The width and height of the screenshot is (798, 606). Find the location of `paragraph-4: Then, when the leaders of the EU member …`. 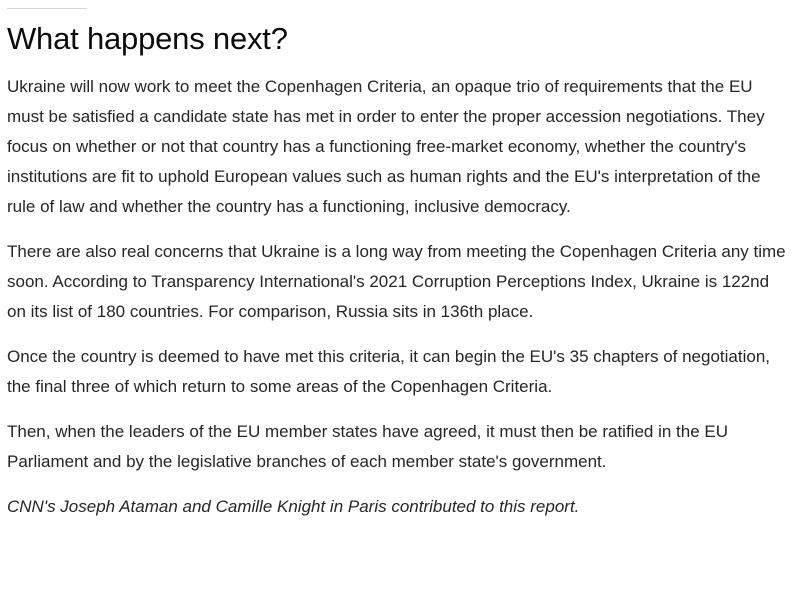

paragraph-4: Then, when the leaders of the EU member … is located at coordinates (368, 446).